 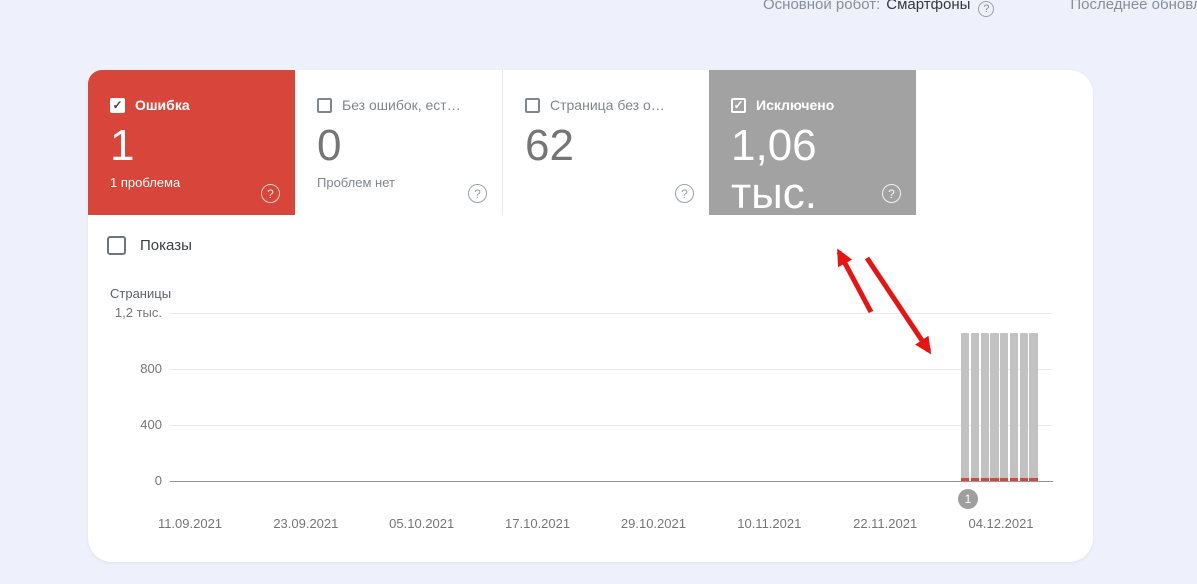 I want to click on valid-with-warnings-checkbox, so click(x=324, y=105).